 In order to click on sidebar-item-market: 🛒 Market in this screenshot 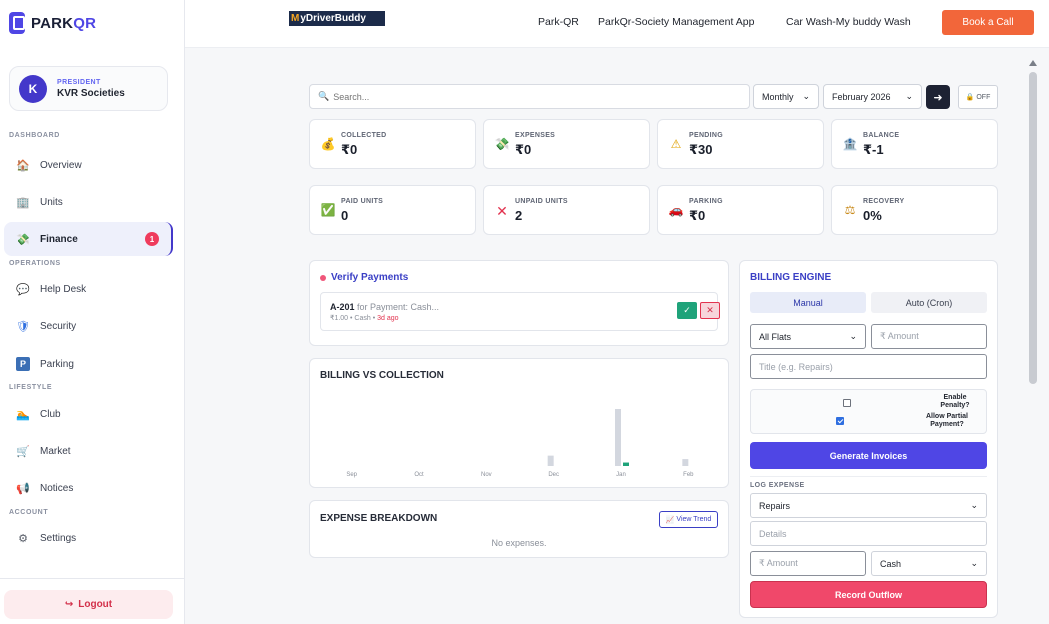, I will do `click(88, 451)`.